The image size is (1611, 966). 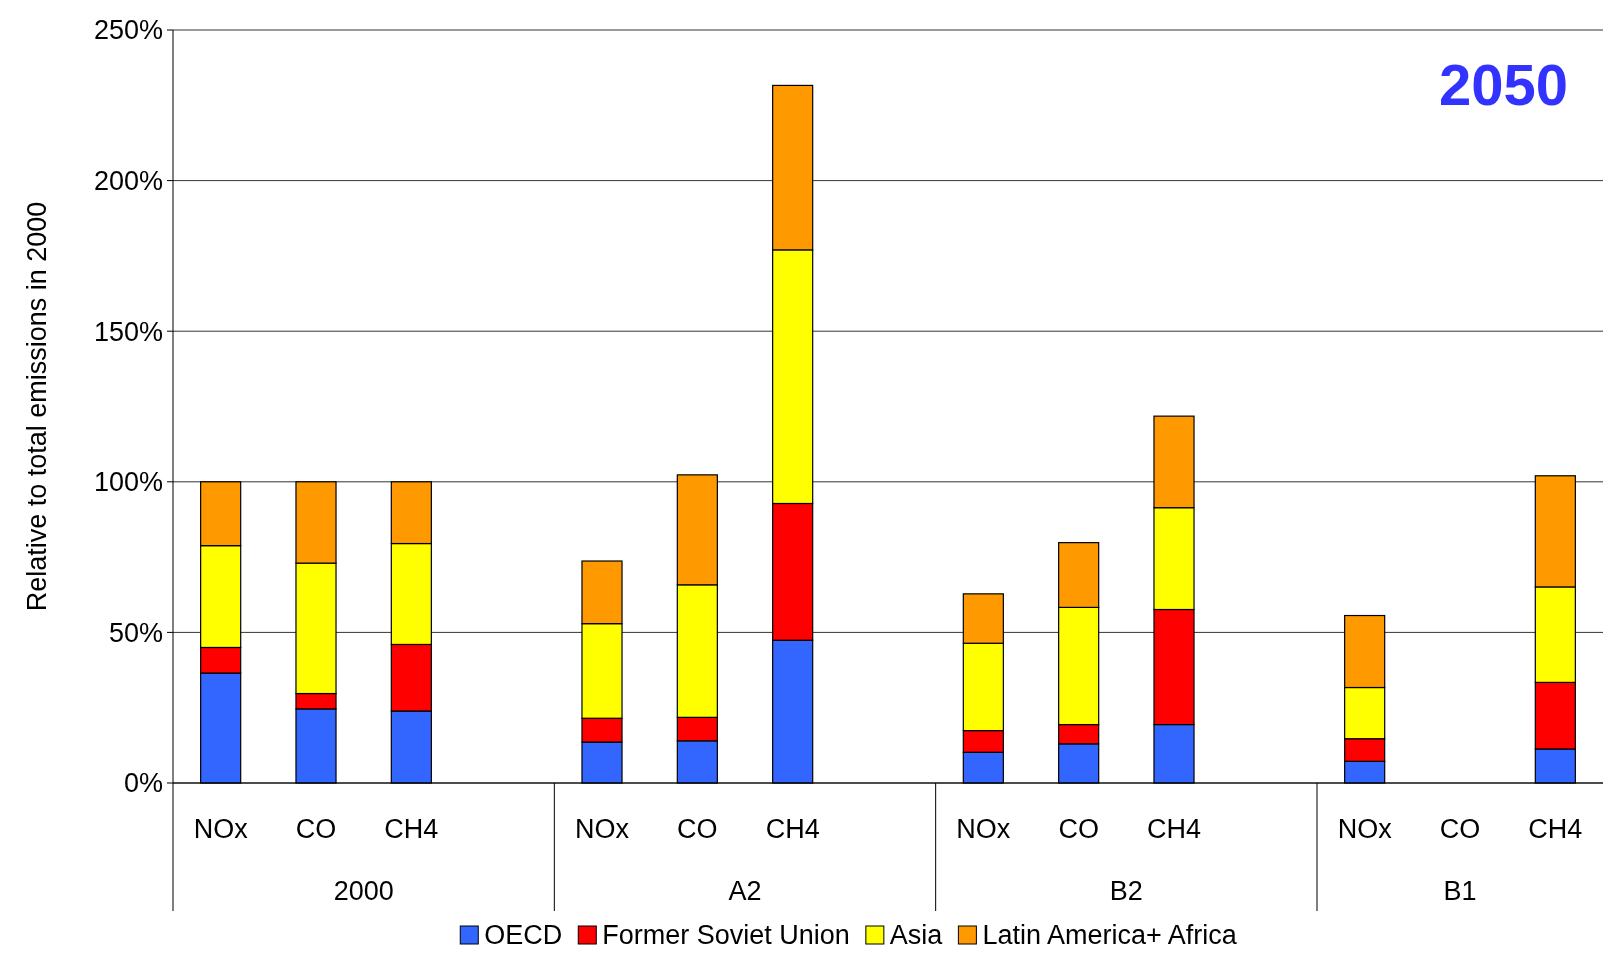 What do you see at coordinates (128, 30) in the screenshot?
I see `y-tick-label: 250%` at bounding box center [128, 30].